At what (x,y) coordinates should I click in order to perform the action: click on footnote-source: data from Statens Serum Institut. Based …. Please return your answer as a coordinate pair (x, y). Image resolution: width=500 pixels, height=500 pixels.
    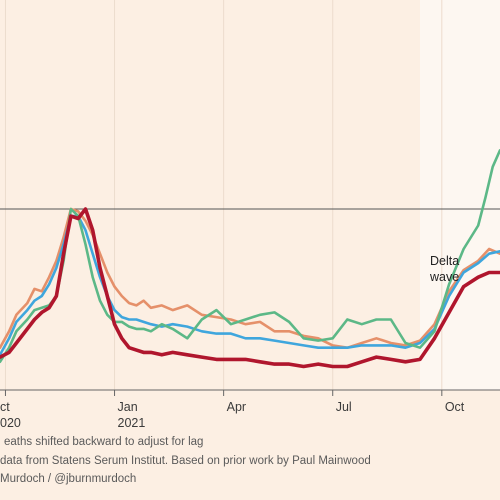
    Looking at the image, I should click on (185, 461).